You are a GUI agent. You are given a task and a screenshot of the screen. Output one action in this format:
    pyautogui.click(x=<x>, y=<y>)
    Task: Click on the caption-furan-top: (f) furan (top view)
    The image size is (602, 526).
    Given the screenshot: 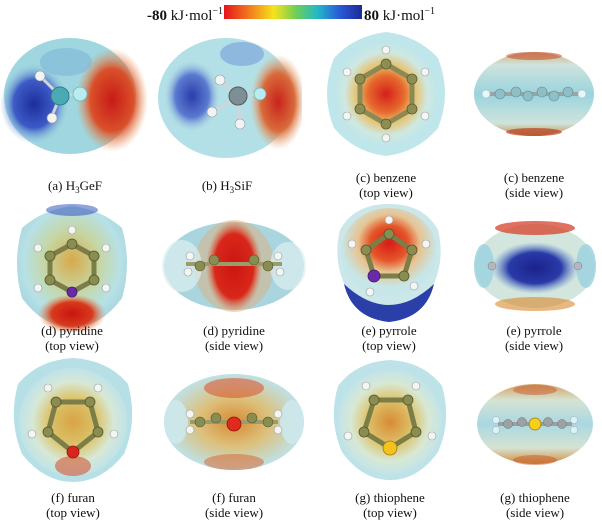 What is the action you would take?
    pyautogui.click(x=73, y=505)
    